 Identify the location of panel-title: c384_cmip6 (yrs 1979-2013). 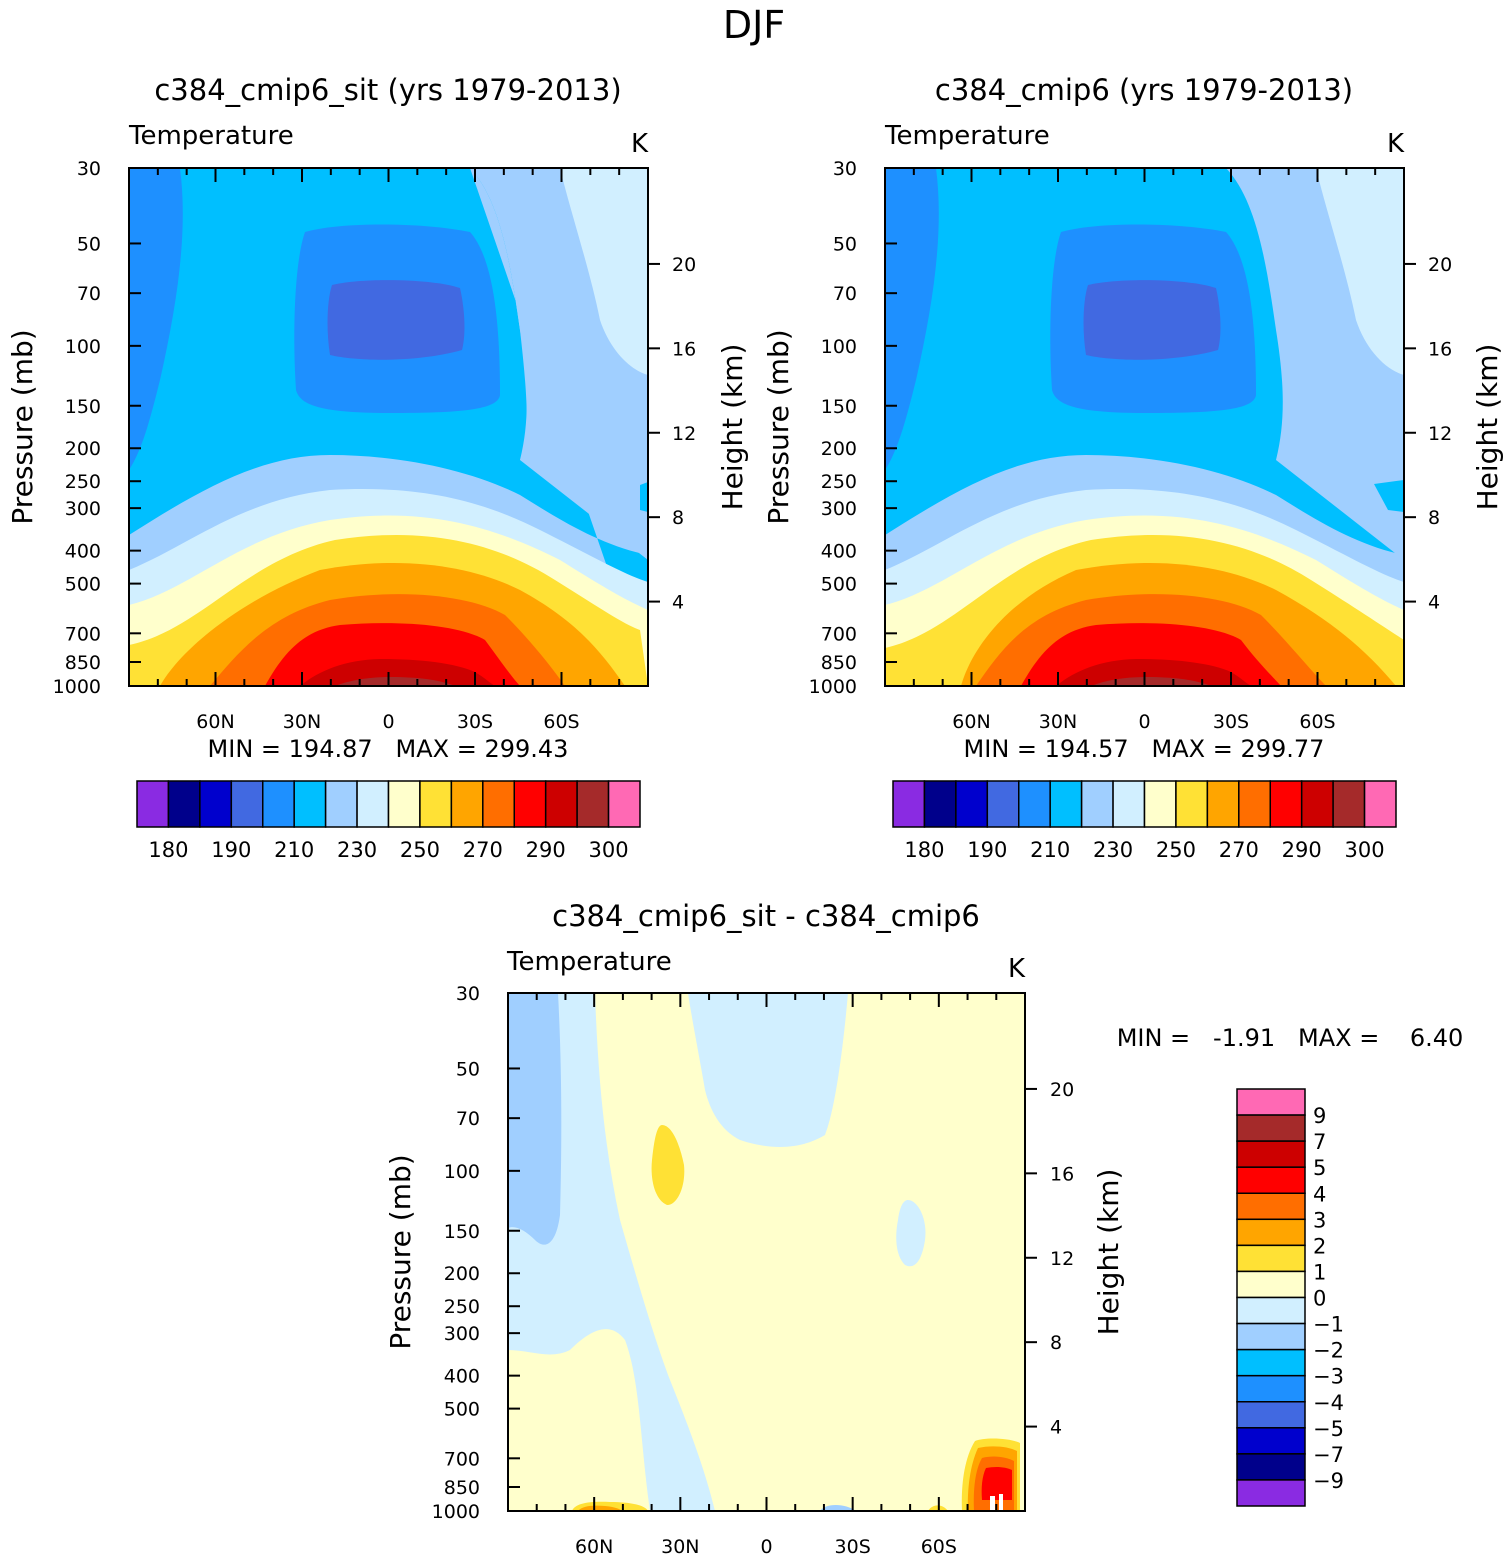
(1144, 90).